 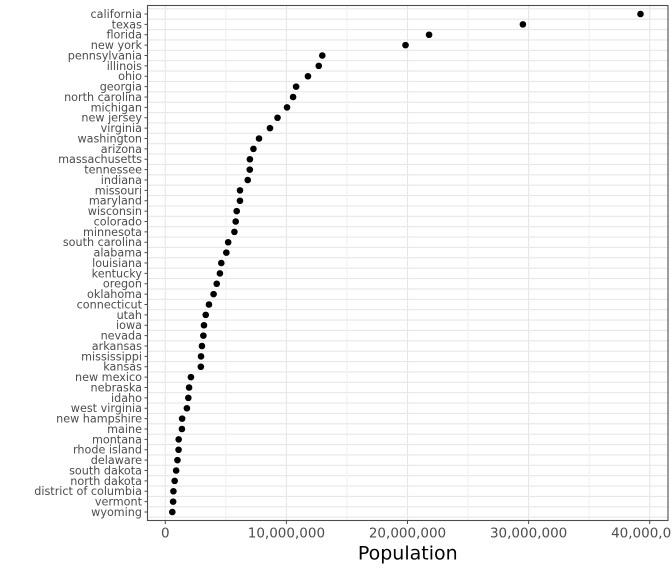 I want to click on data-point-oregon, so click(x=217, y=284).